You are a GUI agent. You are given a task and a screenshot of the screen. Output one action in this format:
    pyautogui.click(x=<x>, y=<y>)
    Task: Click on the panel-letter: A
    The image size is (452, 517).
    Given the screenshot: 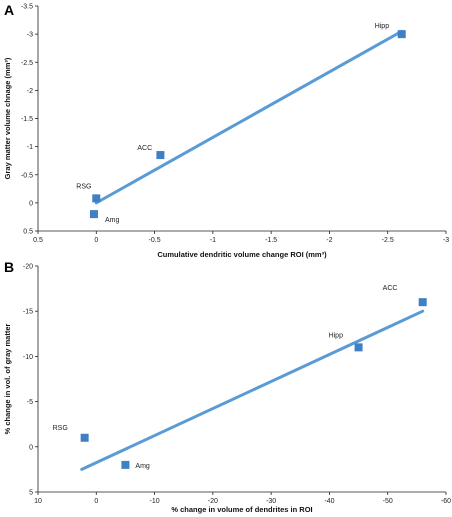 What is the action you would take?
    pyautogui.click(x=9, y=10)
    